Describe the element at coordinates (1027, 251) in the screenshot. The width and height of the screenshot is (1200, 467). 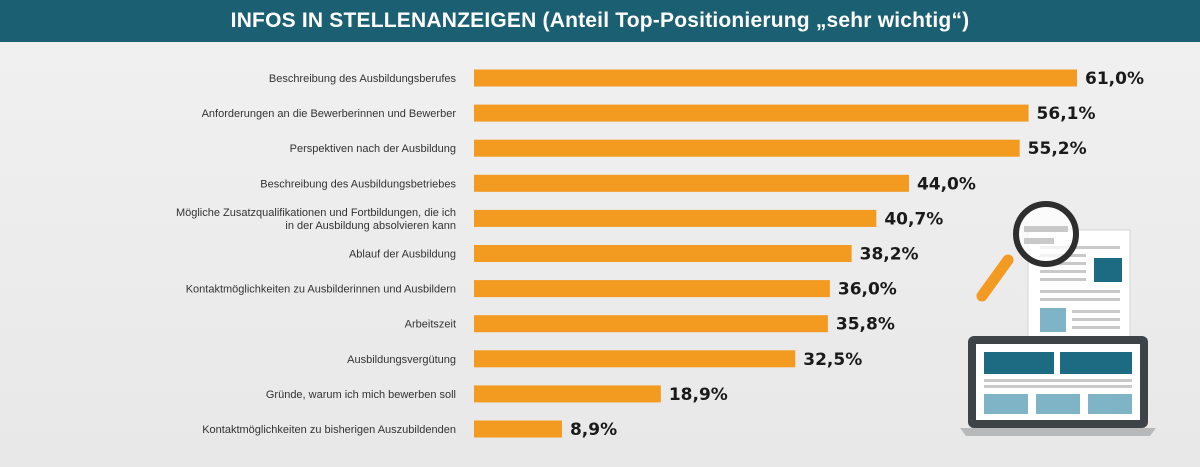
I see `magnifier-icon` at that location.